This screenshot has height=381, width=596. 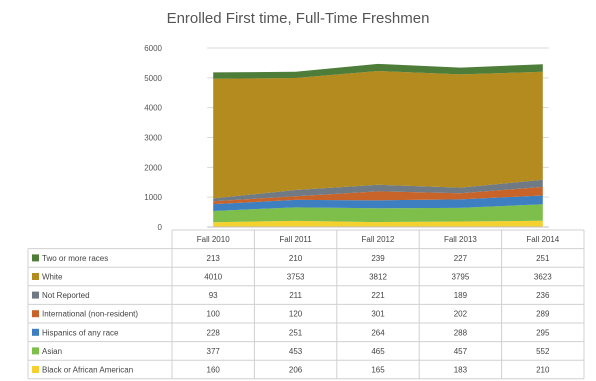 I want to click on area-series-international-non-resident, so click(x=378, y=195).